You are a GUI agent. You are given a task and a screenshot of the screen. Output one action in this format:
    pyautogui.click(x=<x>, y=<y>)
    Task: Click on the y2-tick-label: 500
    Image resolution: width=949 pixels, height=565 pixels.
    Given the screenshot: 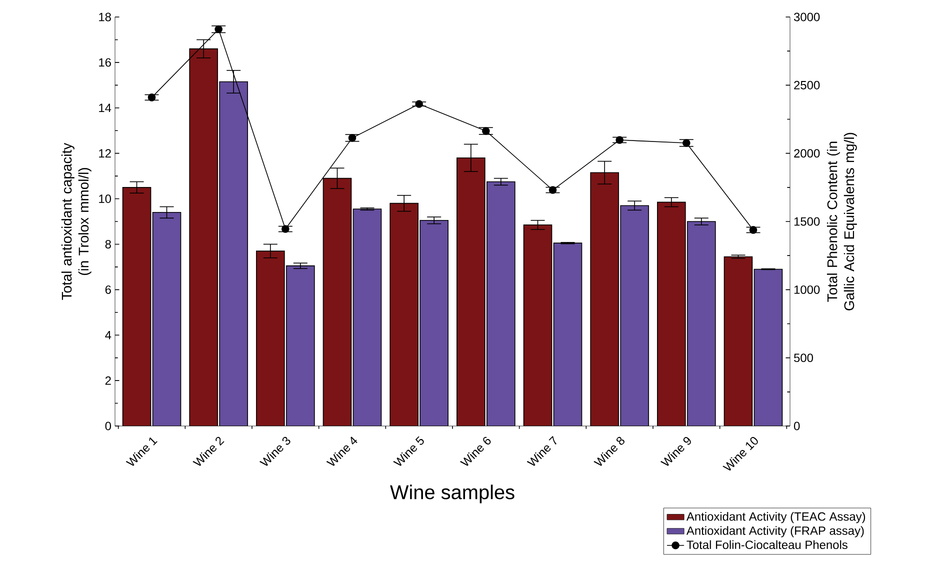 What is the action you would take?
    pyautogui.click(x=804, y=358)
    